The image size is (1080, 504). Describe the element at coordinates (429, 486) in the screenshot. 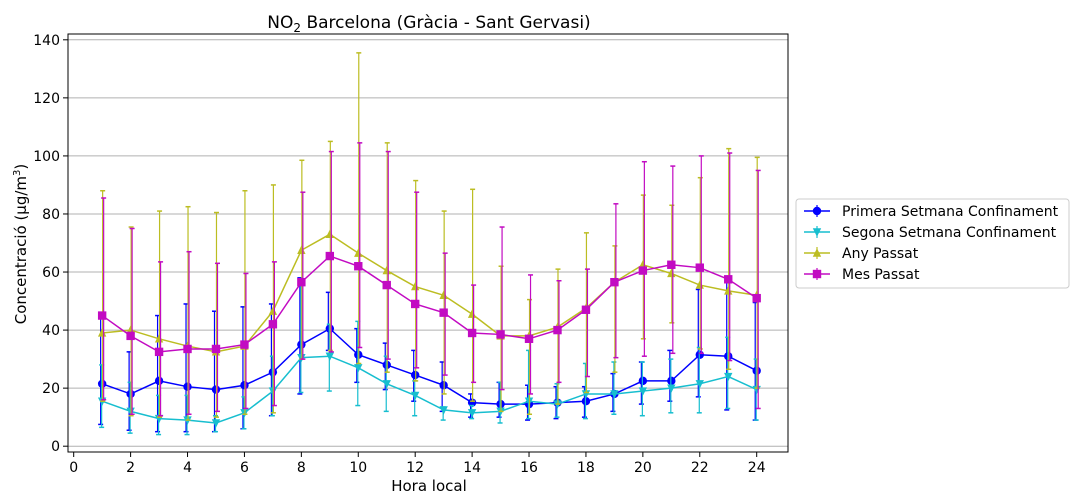

I see `x-axis-label: Hora local` at that location.